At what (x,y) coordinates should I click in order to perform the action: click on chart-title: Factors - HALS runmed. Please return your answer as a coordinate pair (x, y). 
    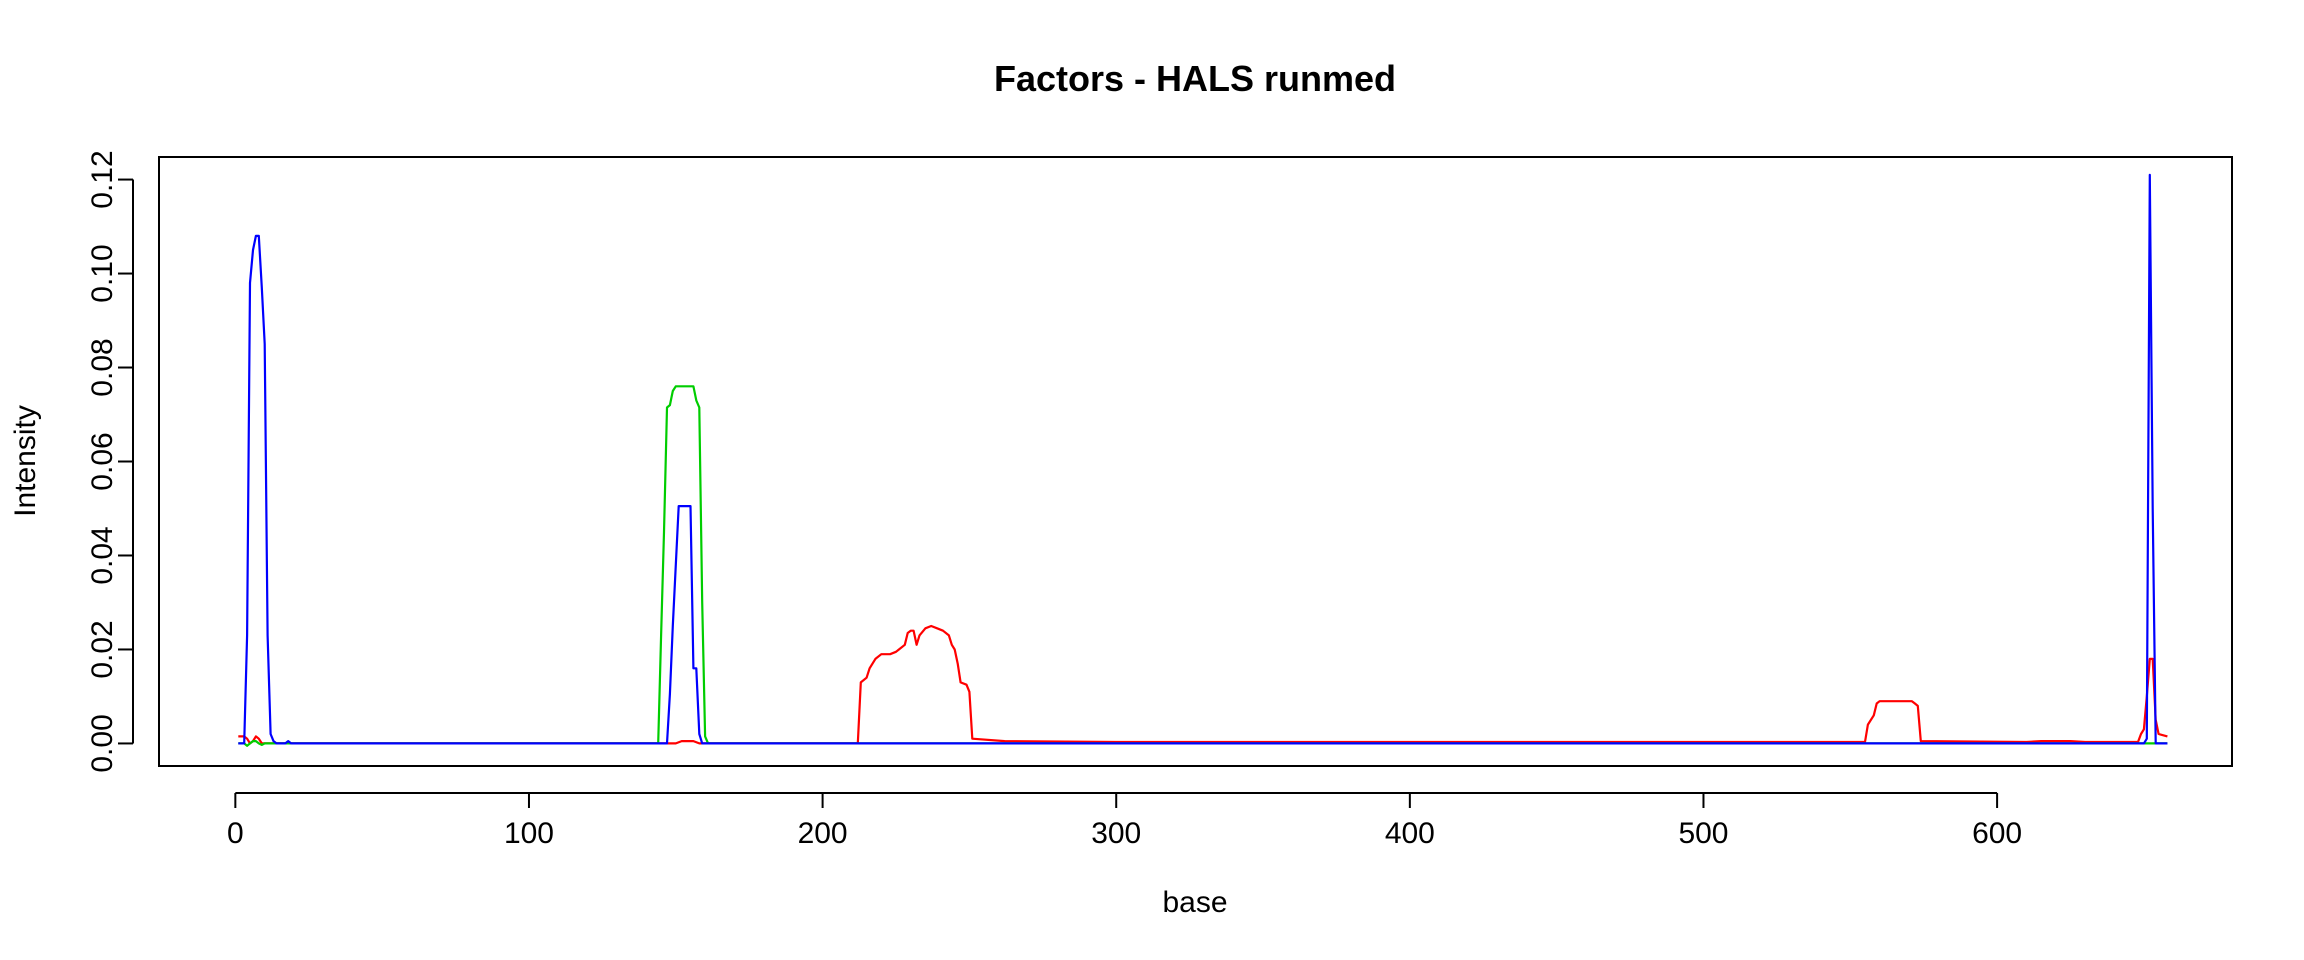
    Looking at the image, I should click on (1195, 78).